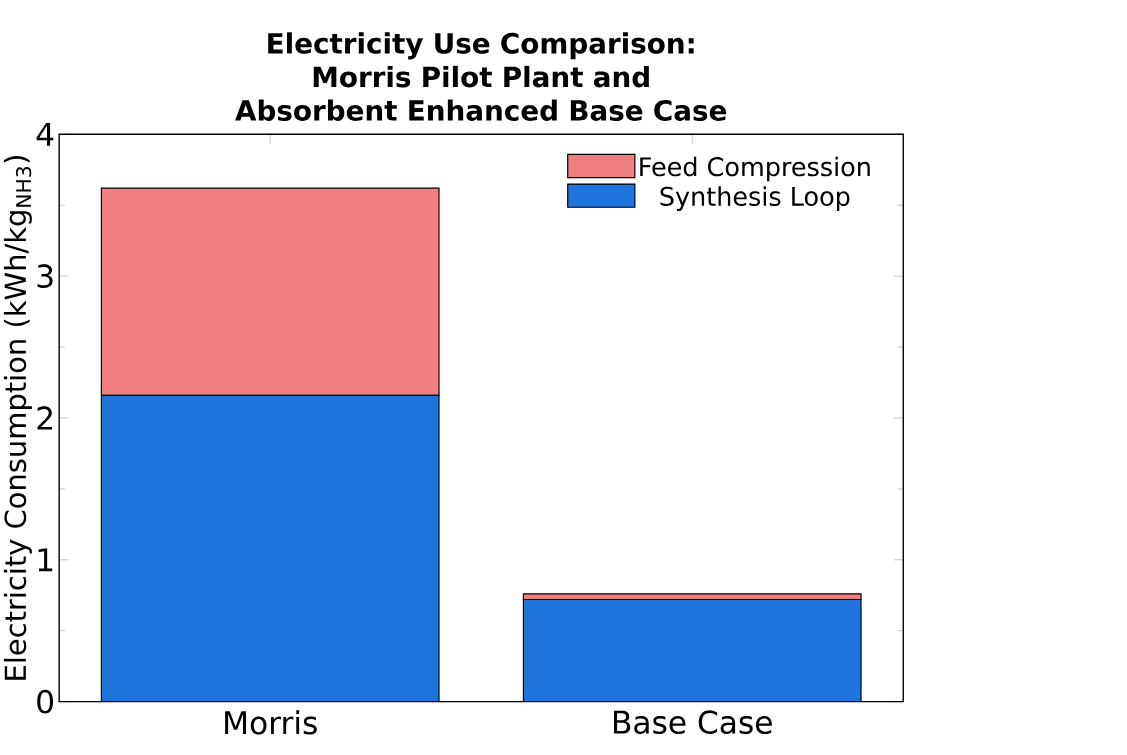 This screenshot has height=755, width=1127. What do you see at coordinates (755, 169) in the screenshot?
I see `legend-label: Feed Compression` at bounding box center [755, 169].